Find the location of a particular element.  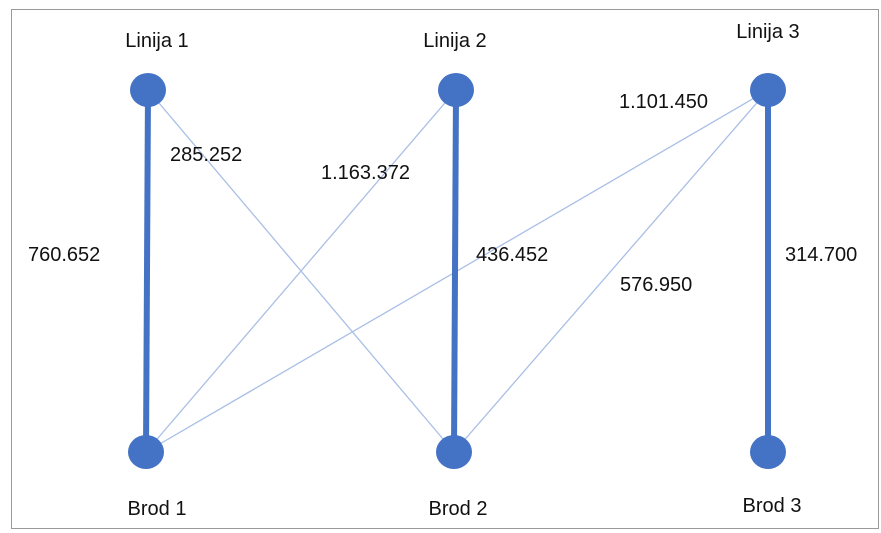

weight-linija3-brod1: 1.101.450 is located at coordinates (663, 102).